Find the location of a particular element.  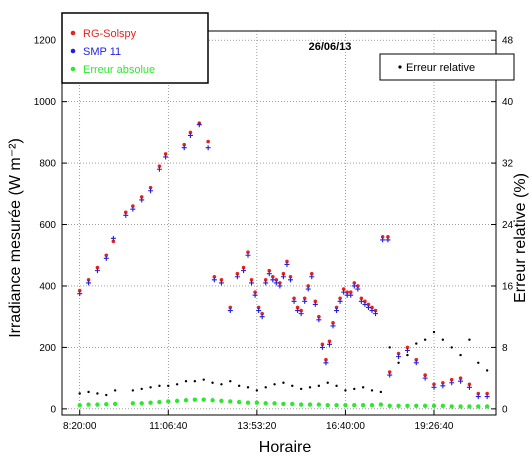

legend-box is located at coordinates (135, 48).